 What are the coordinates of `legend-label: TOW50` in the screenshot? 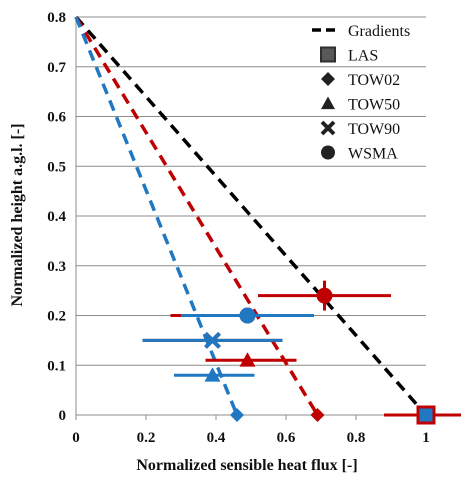 It's located at (374, 105).